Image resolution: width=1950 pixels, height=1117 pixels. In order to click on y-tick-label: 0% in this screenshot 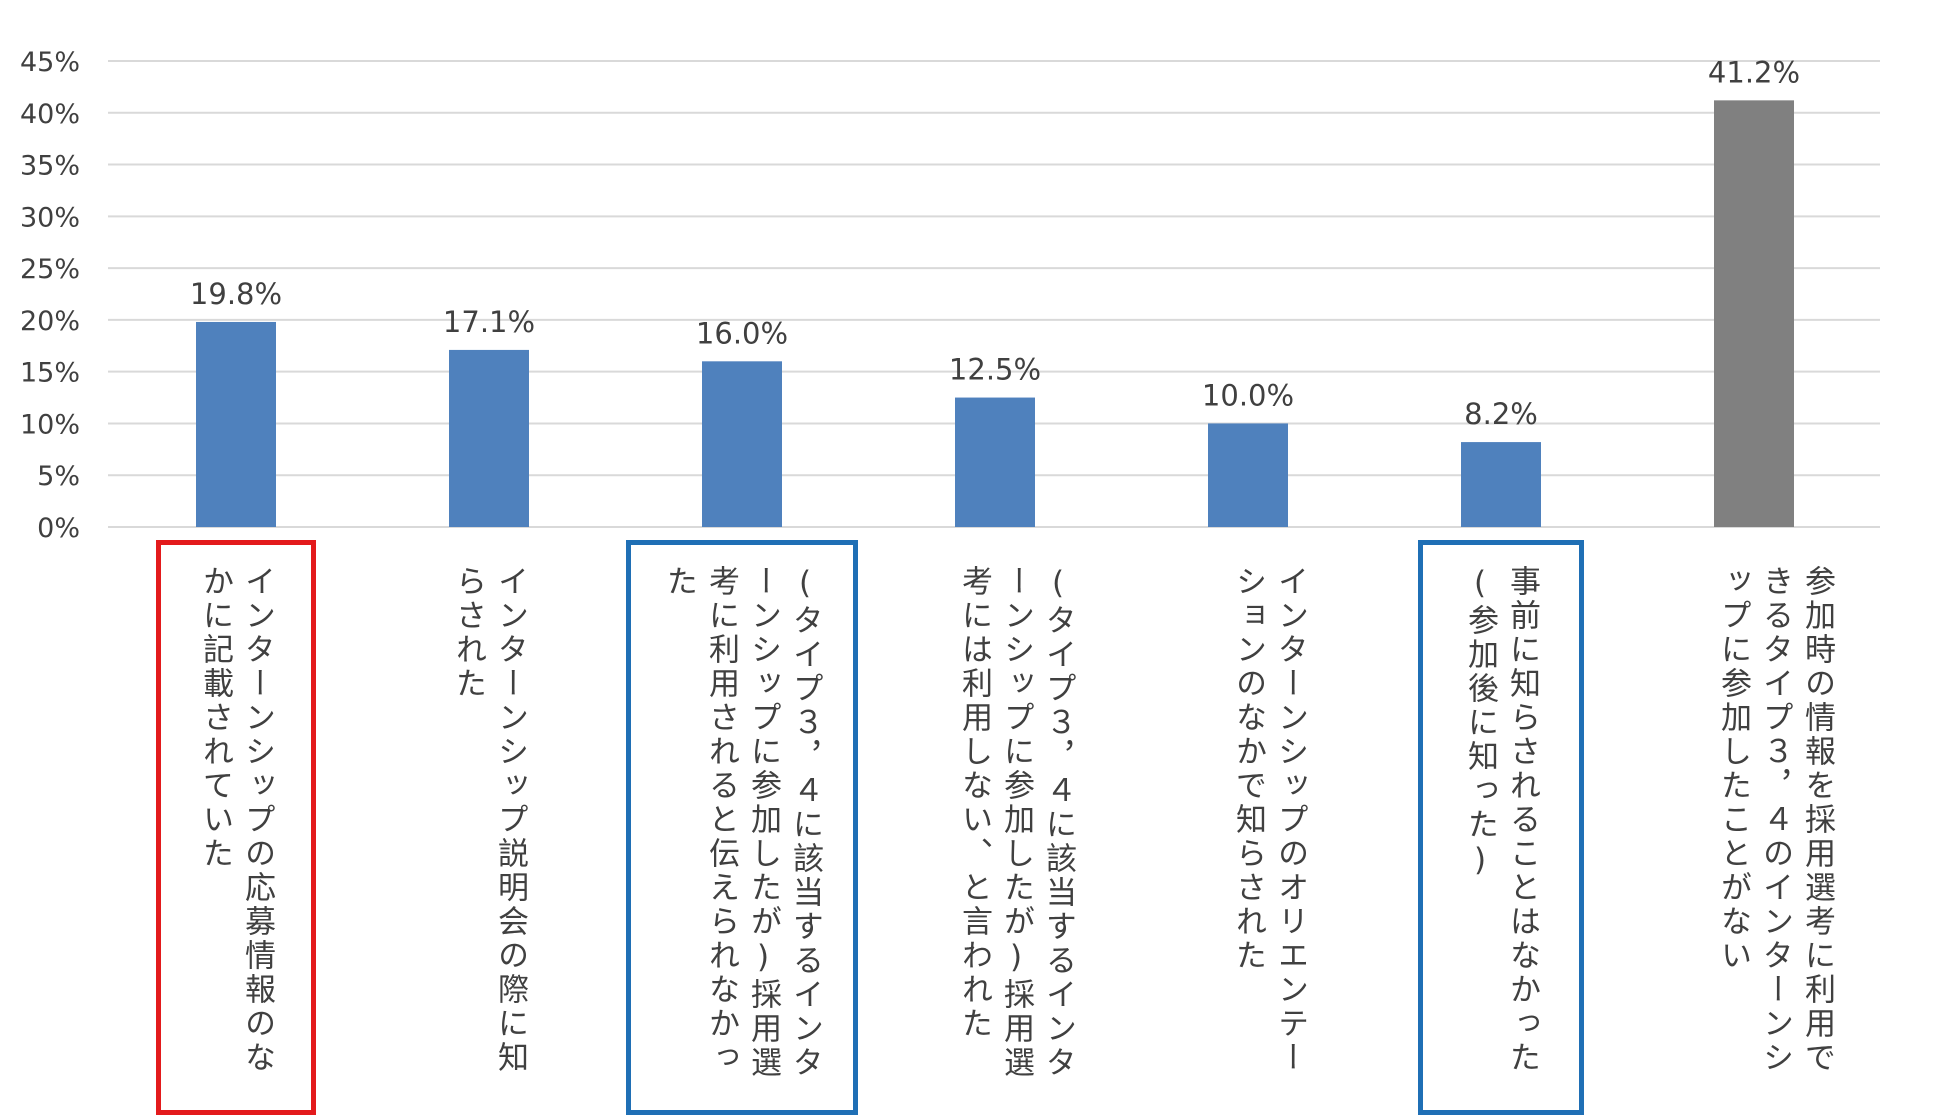, I will do `click(58, 528)`.